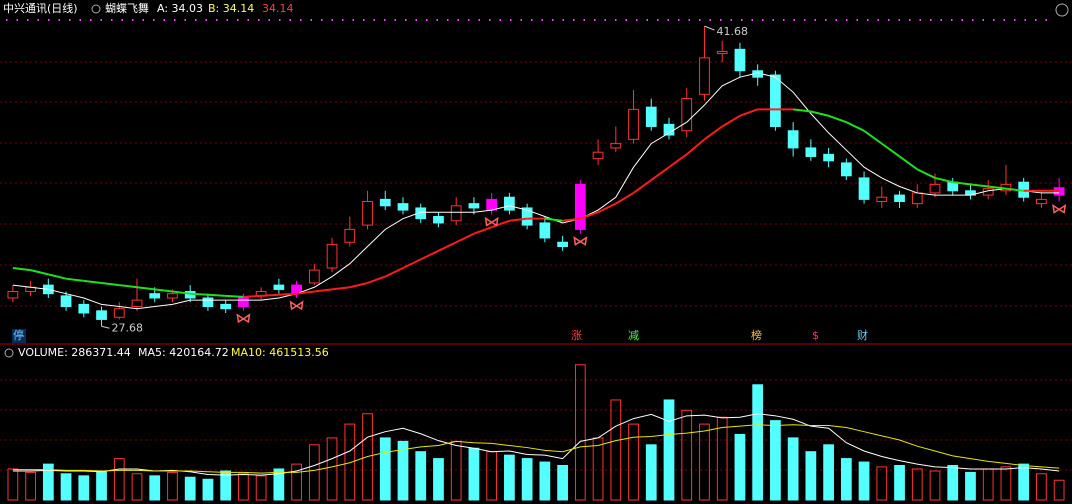 This screenshot has height=504, width=1072. What do you see at coordinates (709, 28) in the screenshot?
I see `annotation-leader` at bounding box center [709, 28].